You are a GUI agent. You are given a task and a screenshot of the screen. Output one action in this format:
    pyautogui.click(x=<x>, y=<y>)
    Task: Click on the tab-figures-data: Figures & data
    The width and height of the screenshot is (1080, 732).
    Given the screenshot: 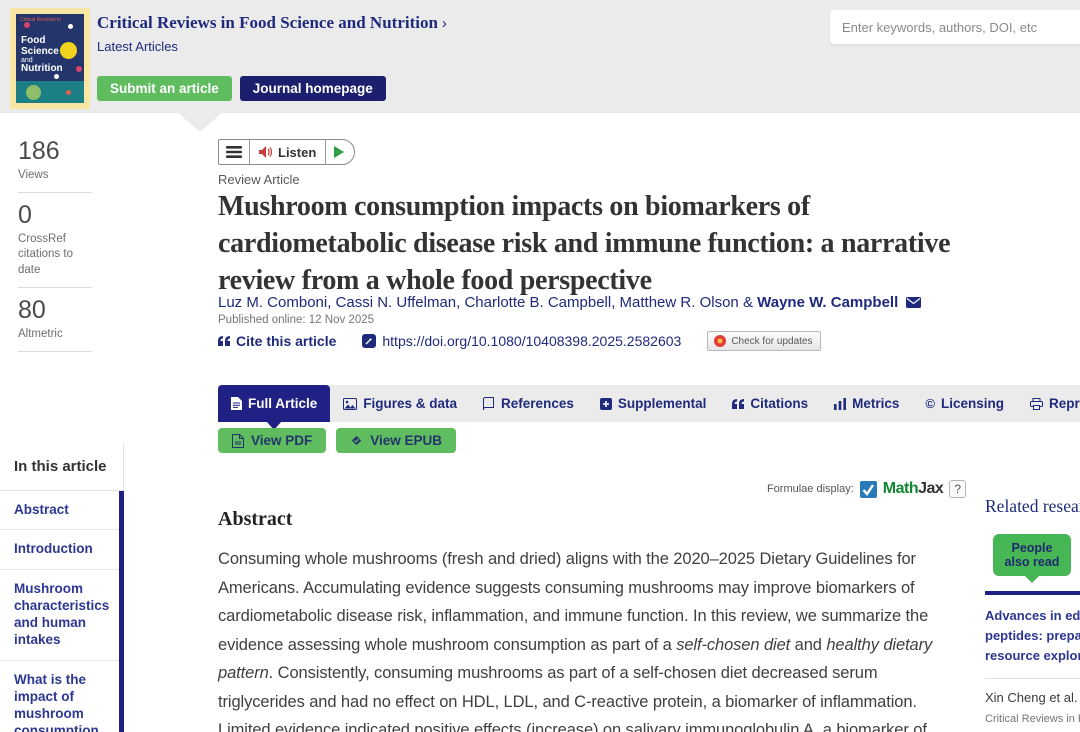 What is the action you would take?
    pyautogui.click(x=400, y=403)
    